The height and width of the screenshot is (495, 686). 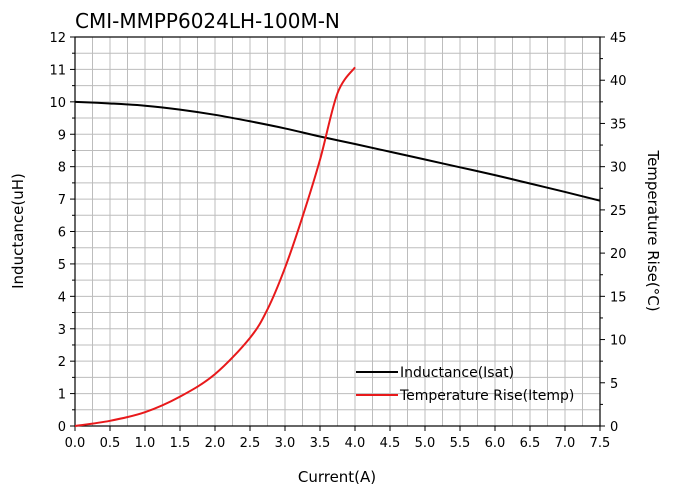 What do you see at coordinates (613, 233) in the screenshot?
I see `y-axis-right: 0 5 10 15 20 25 30 35 40 45` at bounding box center [613, 233].